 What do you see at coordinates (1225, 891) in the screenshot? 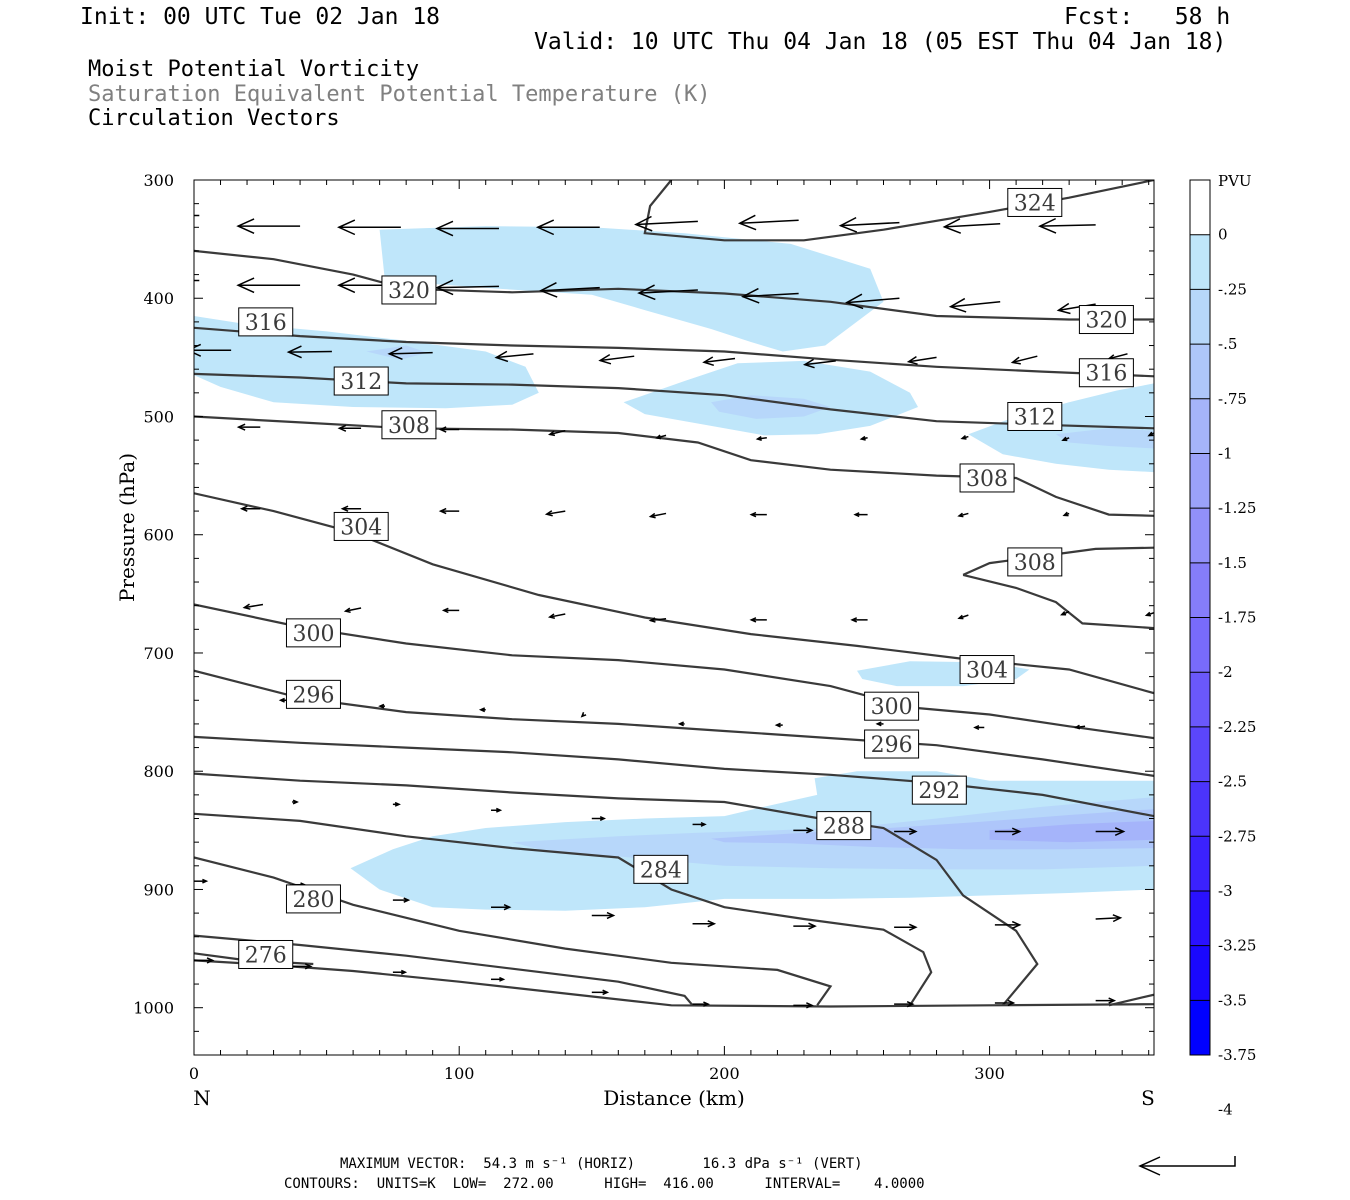
I see `colorbar-tick-label: -3` at bounding box center [1225, 891].